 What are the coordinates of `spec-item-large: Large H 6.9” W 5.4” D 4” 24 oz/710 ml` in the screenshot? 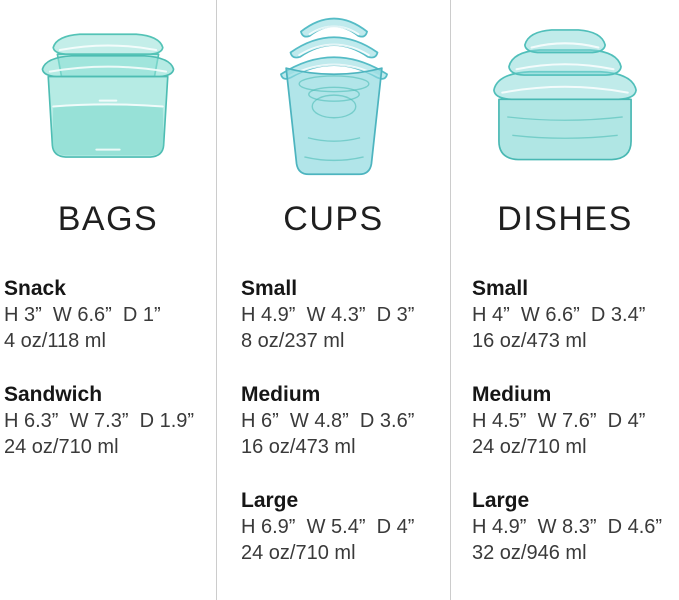 It's located at (345, 527).